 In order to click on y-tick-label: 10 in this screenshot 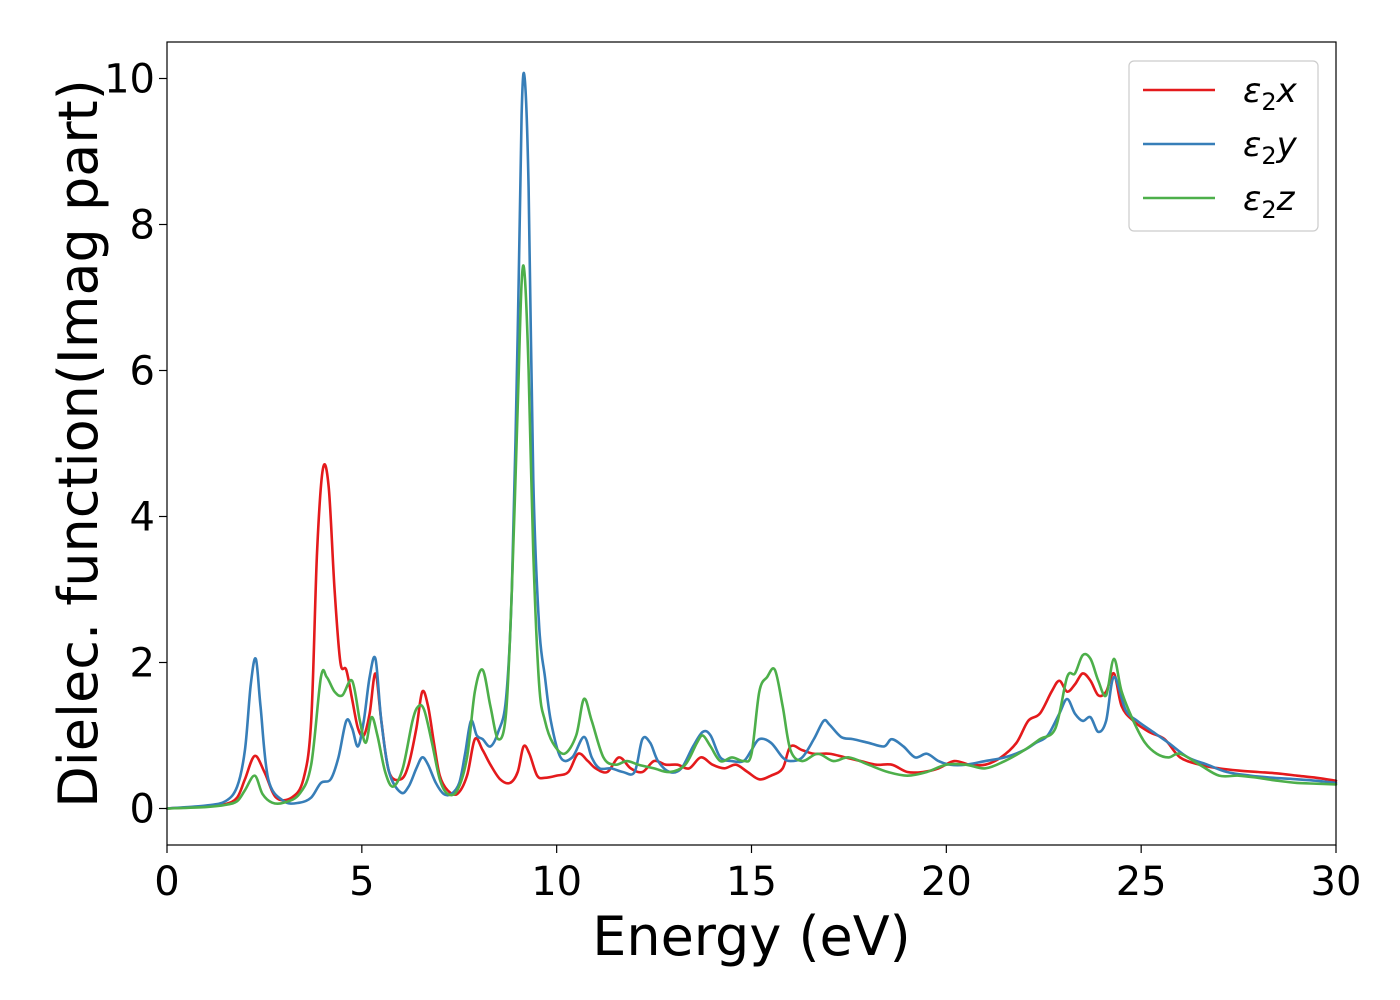, I will do `click(129, 80)`.